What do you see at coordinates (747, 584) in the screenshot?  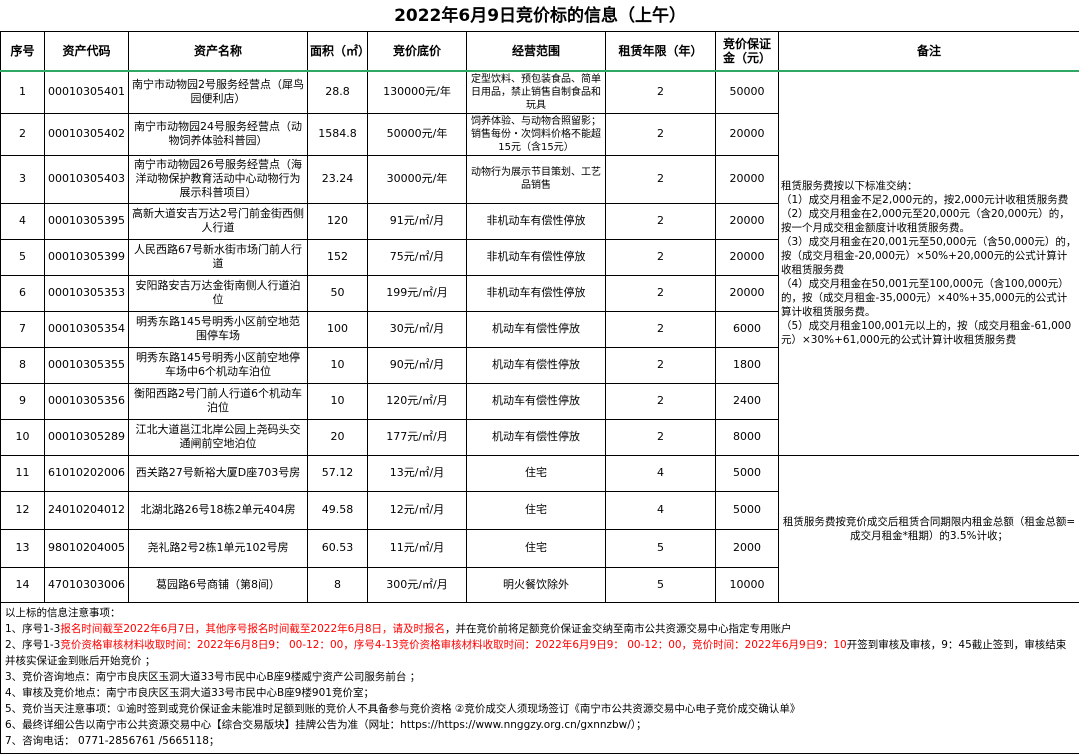 I see `cell-deposit: 10000` at bounding box center [747, 584].